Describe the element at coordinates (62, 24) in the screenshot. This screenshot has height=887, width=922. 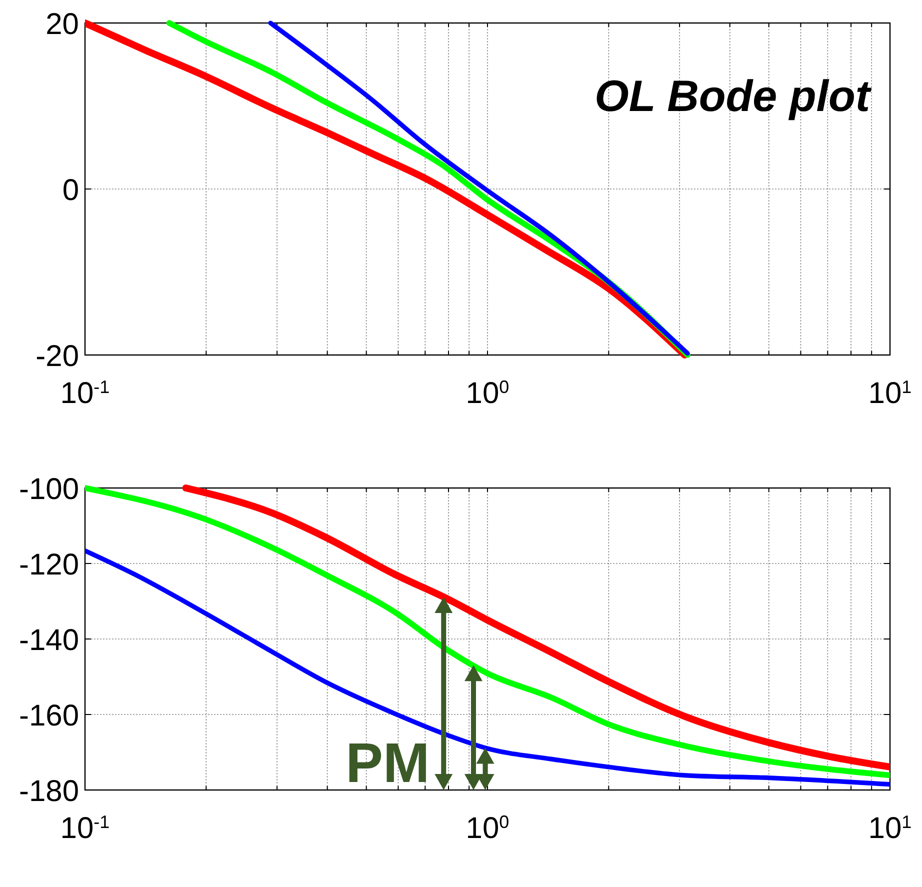
I see `y-tick-label: 20` at that location.